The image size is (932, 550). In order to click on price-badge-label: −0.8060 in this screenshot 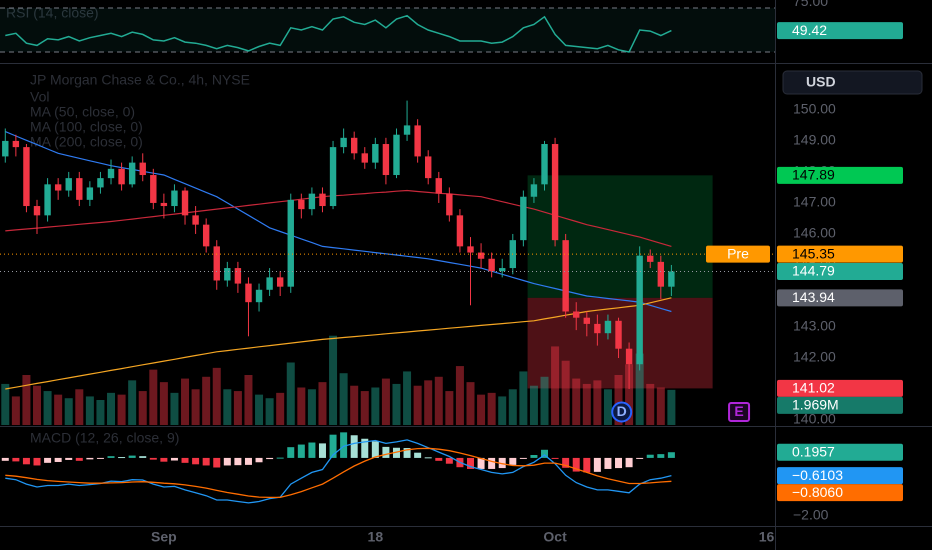, I will do `click(817, 492)`.